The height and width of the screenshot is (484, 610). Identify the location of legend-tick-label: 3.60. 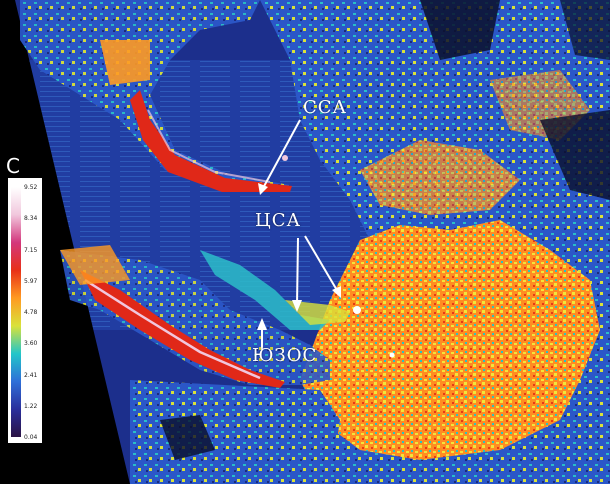
(31, 344).